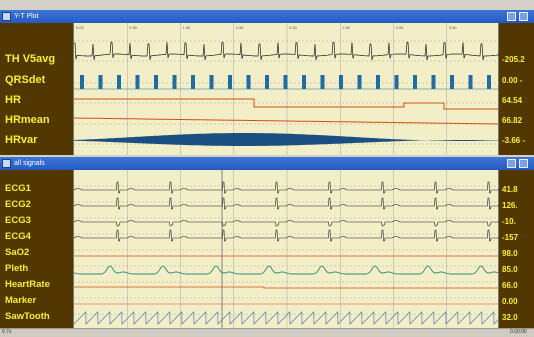  I want to click on channel-label-ecg2: ECG2, so click(18, 204).